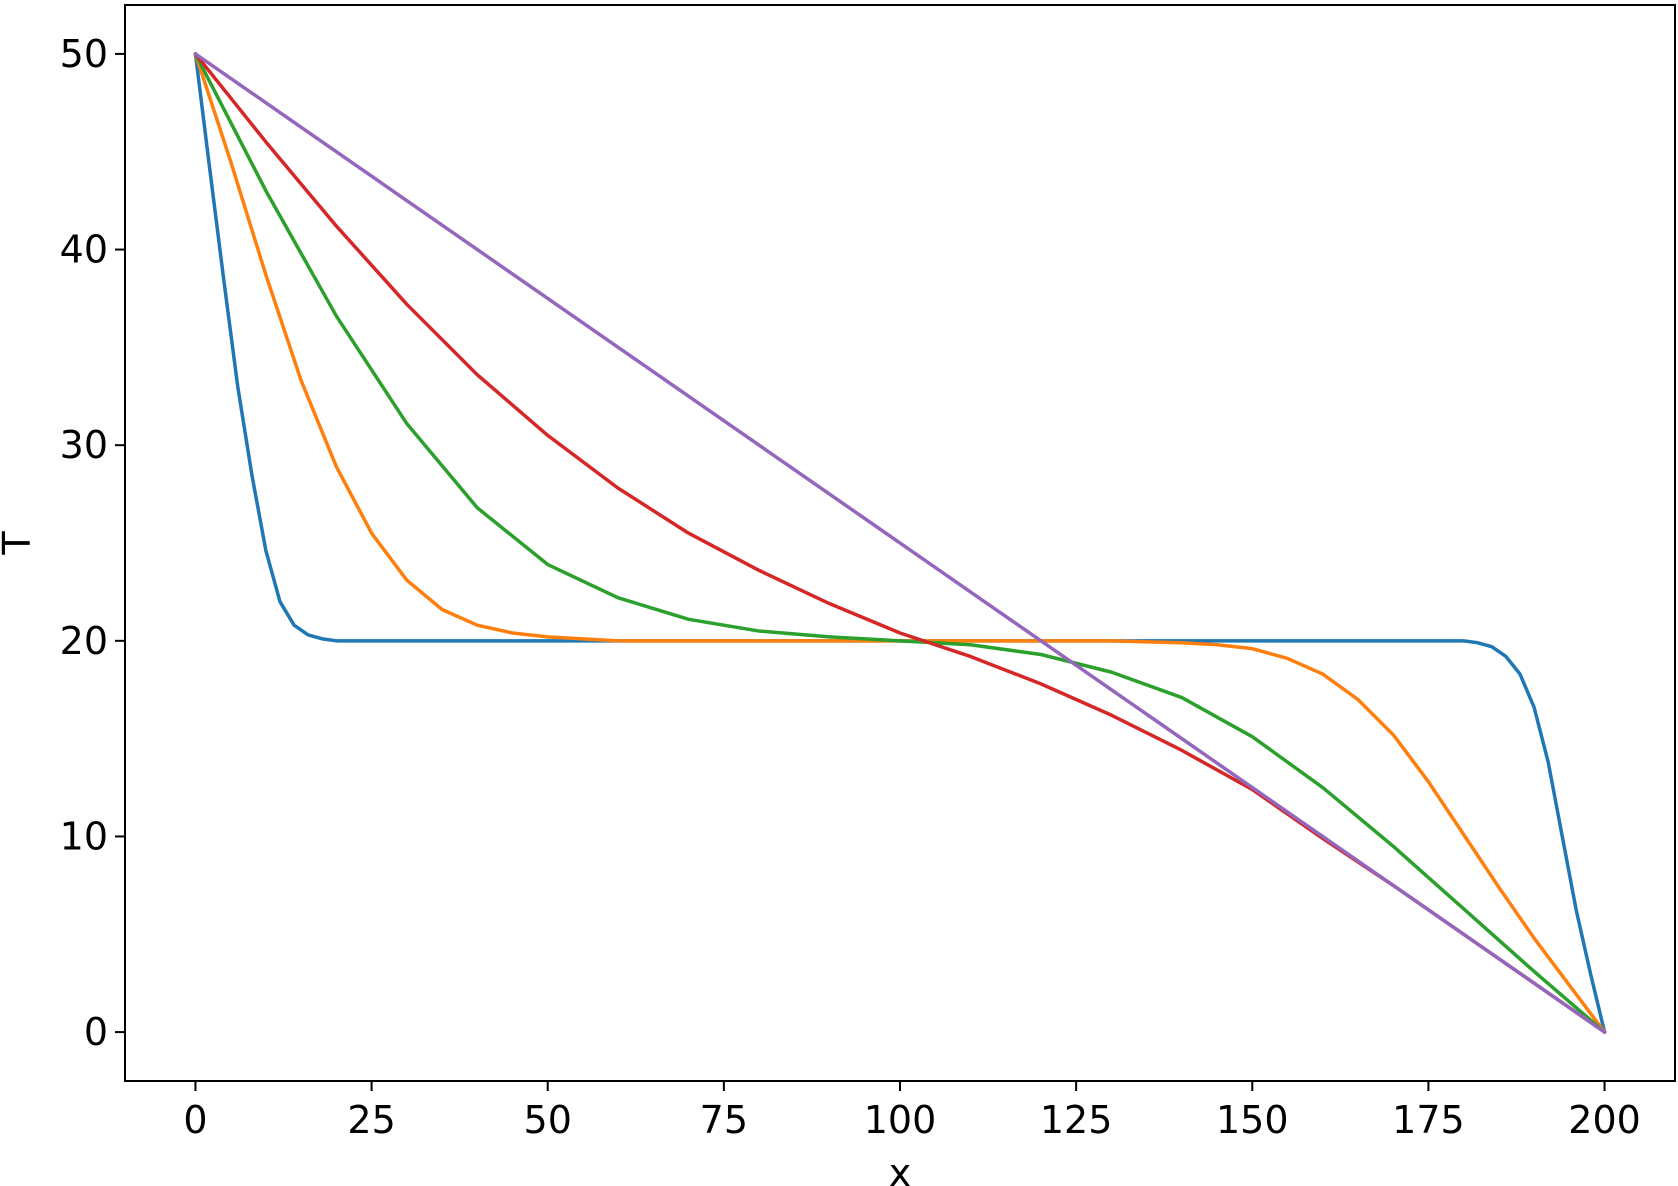  What do you see at coordinates (1428, 1120) in the screenshot?
I see `x-tick-label: 175` at bounding box center [1428, 1120].